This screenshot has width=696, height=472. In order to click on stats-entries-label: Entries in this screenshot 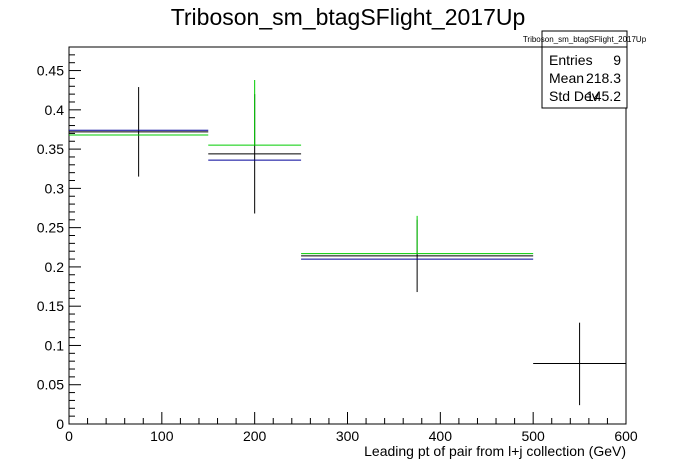, I will do `click(571, 60)`.